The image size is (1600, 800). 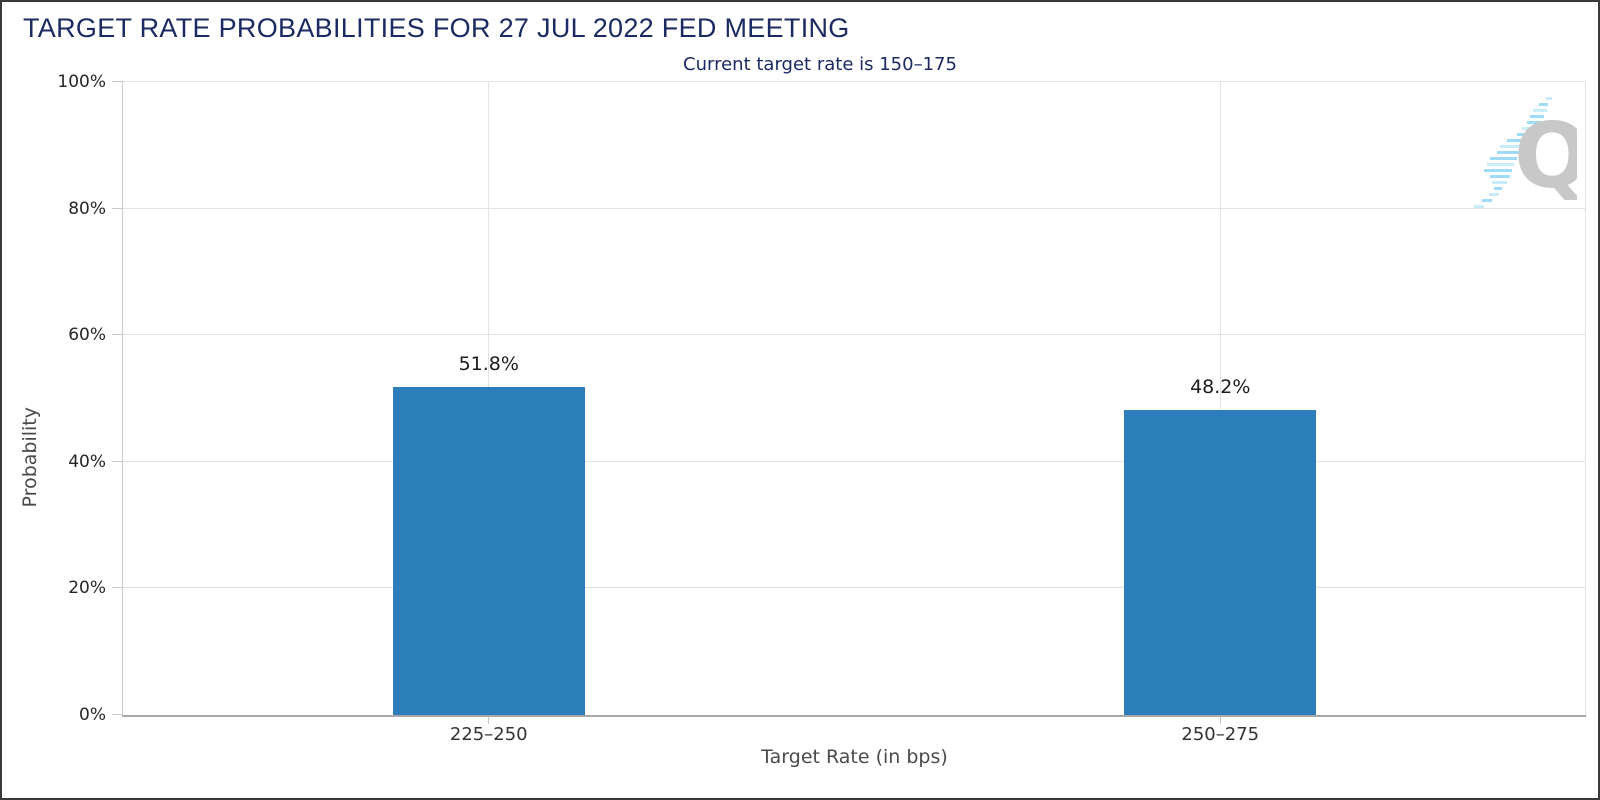 What do you see at coordinates (820, 64) in the screenshot?
I see `chart-subtitle: Current target rate is 150–175` at bounding box center [820, 64].